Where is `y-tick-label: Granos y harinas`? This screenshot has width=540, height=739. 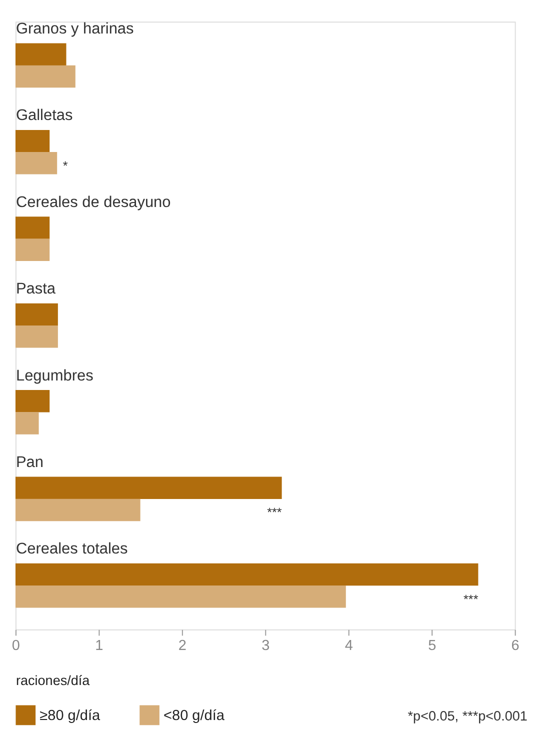
y-tick-label: Granos y harinas is located at coordinates (75, 29).